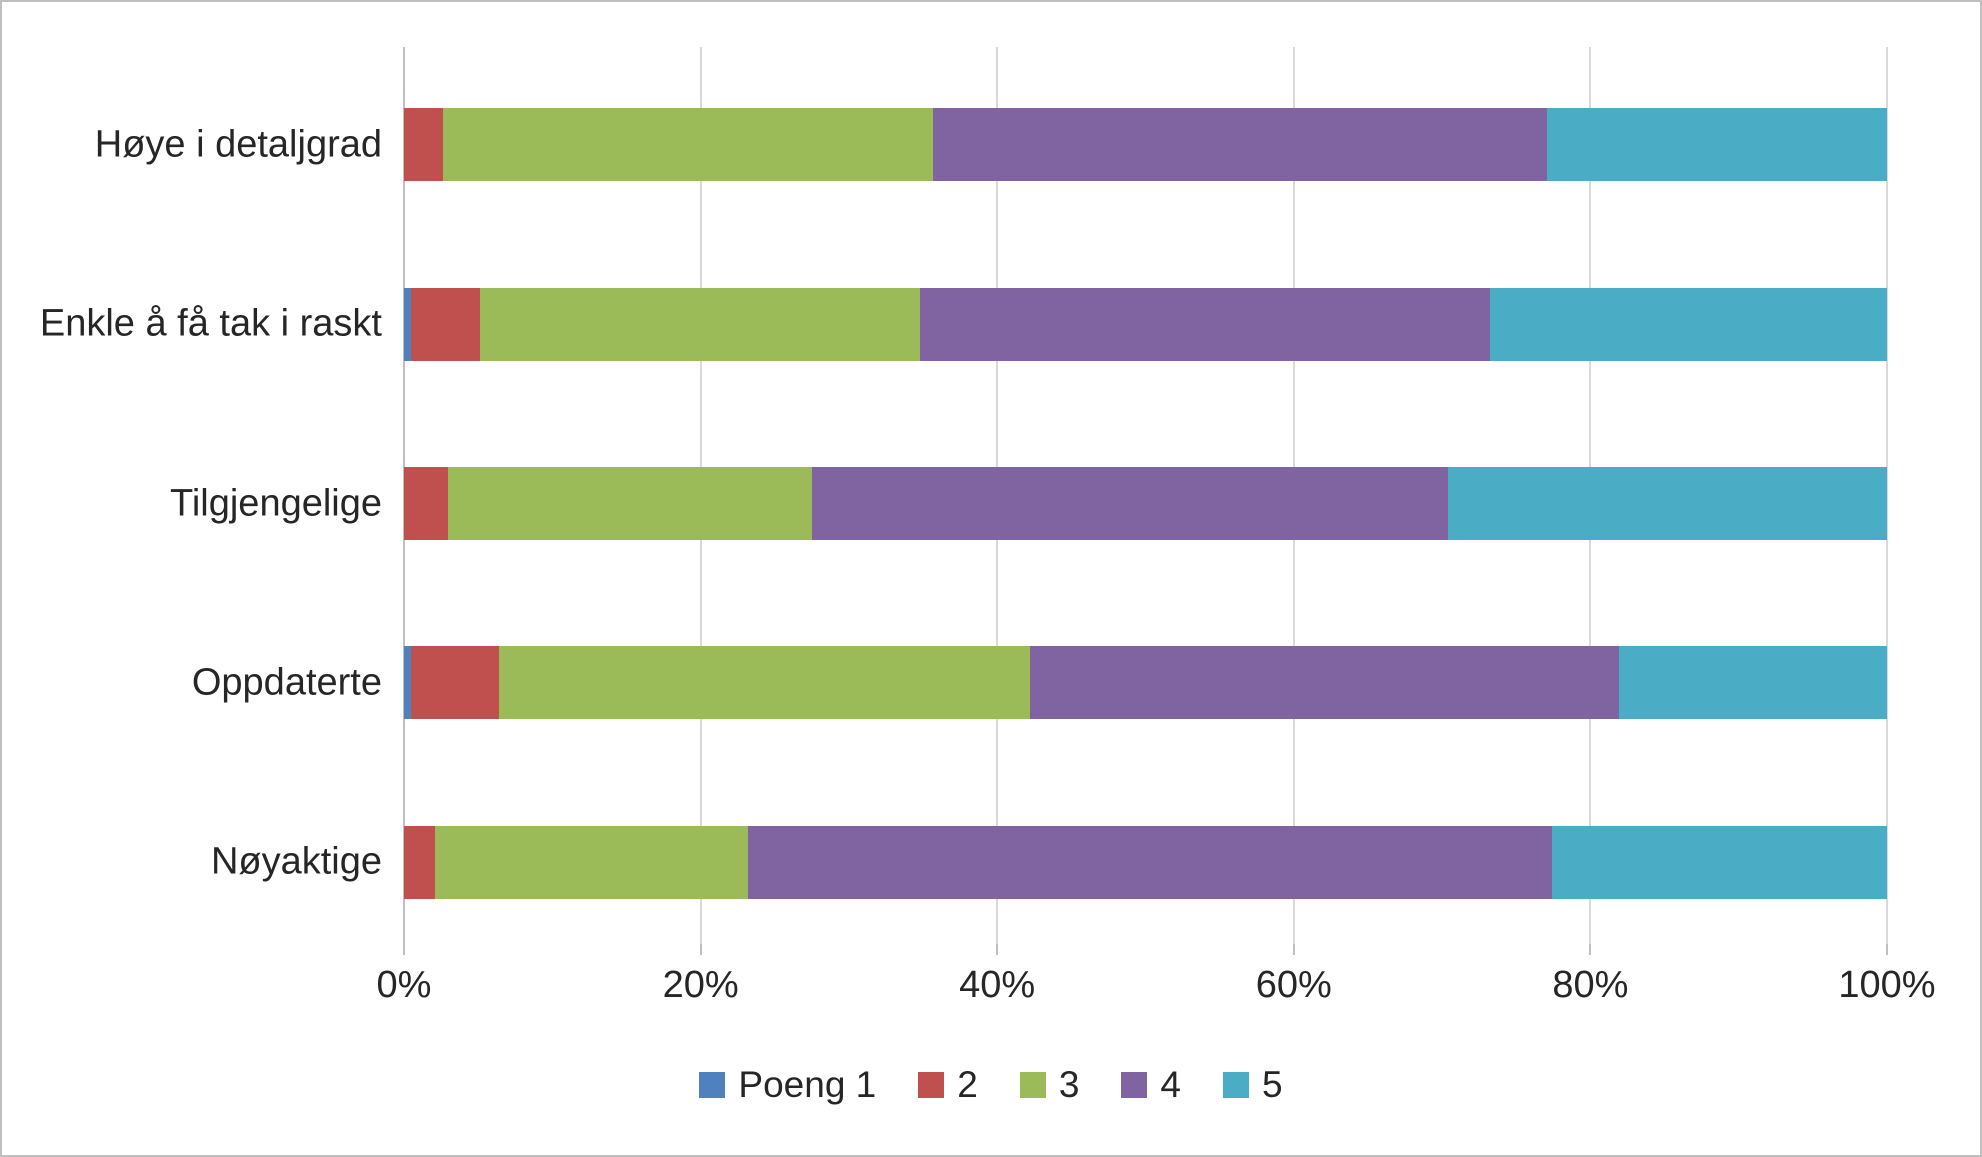 This screenshot has width=1982, height=1157. What do you see at coordinates (404, 985) in the screenshot?
I see `x-tick-label: 0%` at bounding box center [404, 985].